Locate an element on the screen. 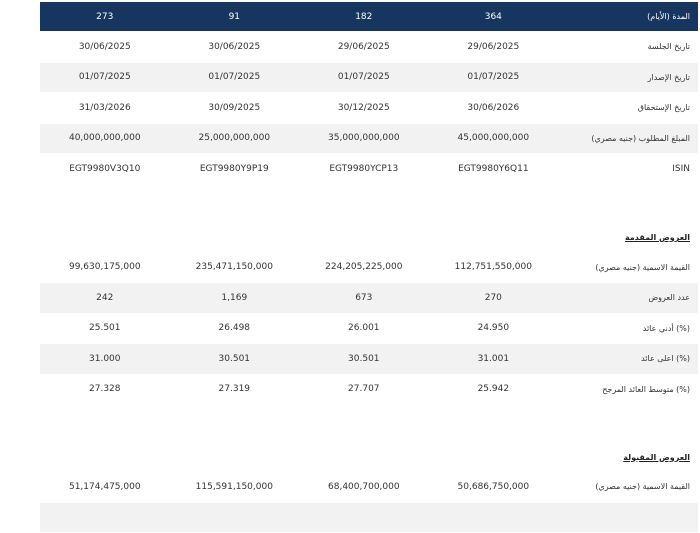 The width and height of the screenshot is (700, 533). row-value: 27.707 is located at coordinates (364, 389).